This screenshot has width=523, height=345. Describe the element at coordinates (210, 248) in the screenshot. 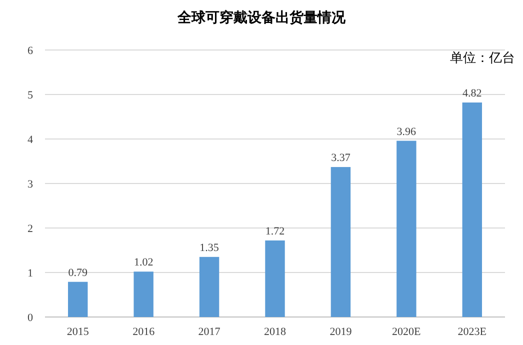

I see `data-label: 1.35` at that location.